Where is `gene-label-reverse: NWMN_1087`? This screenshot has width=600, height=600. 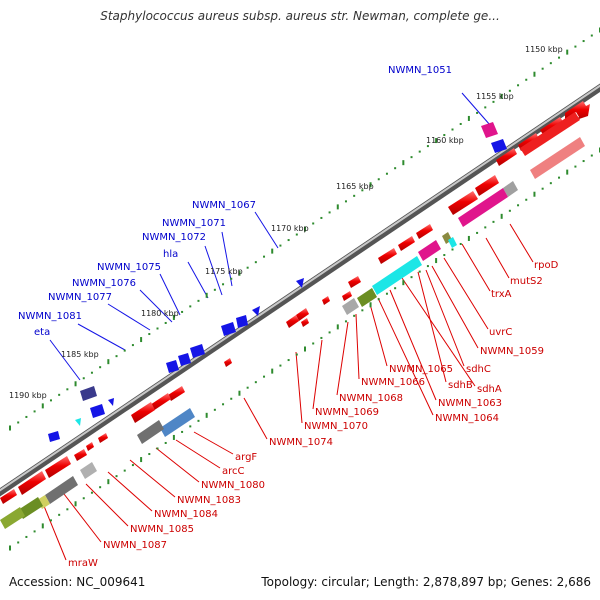 gene-label-reverse: NWMN_1087 is located at coordinates (135, 545).